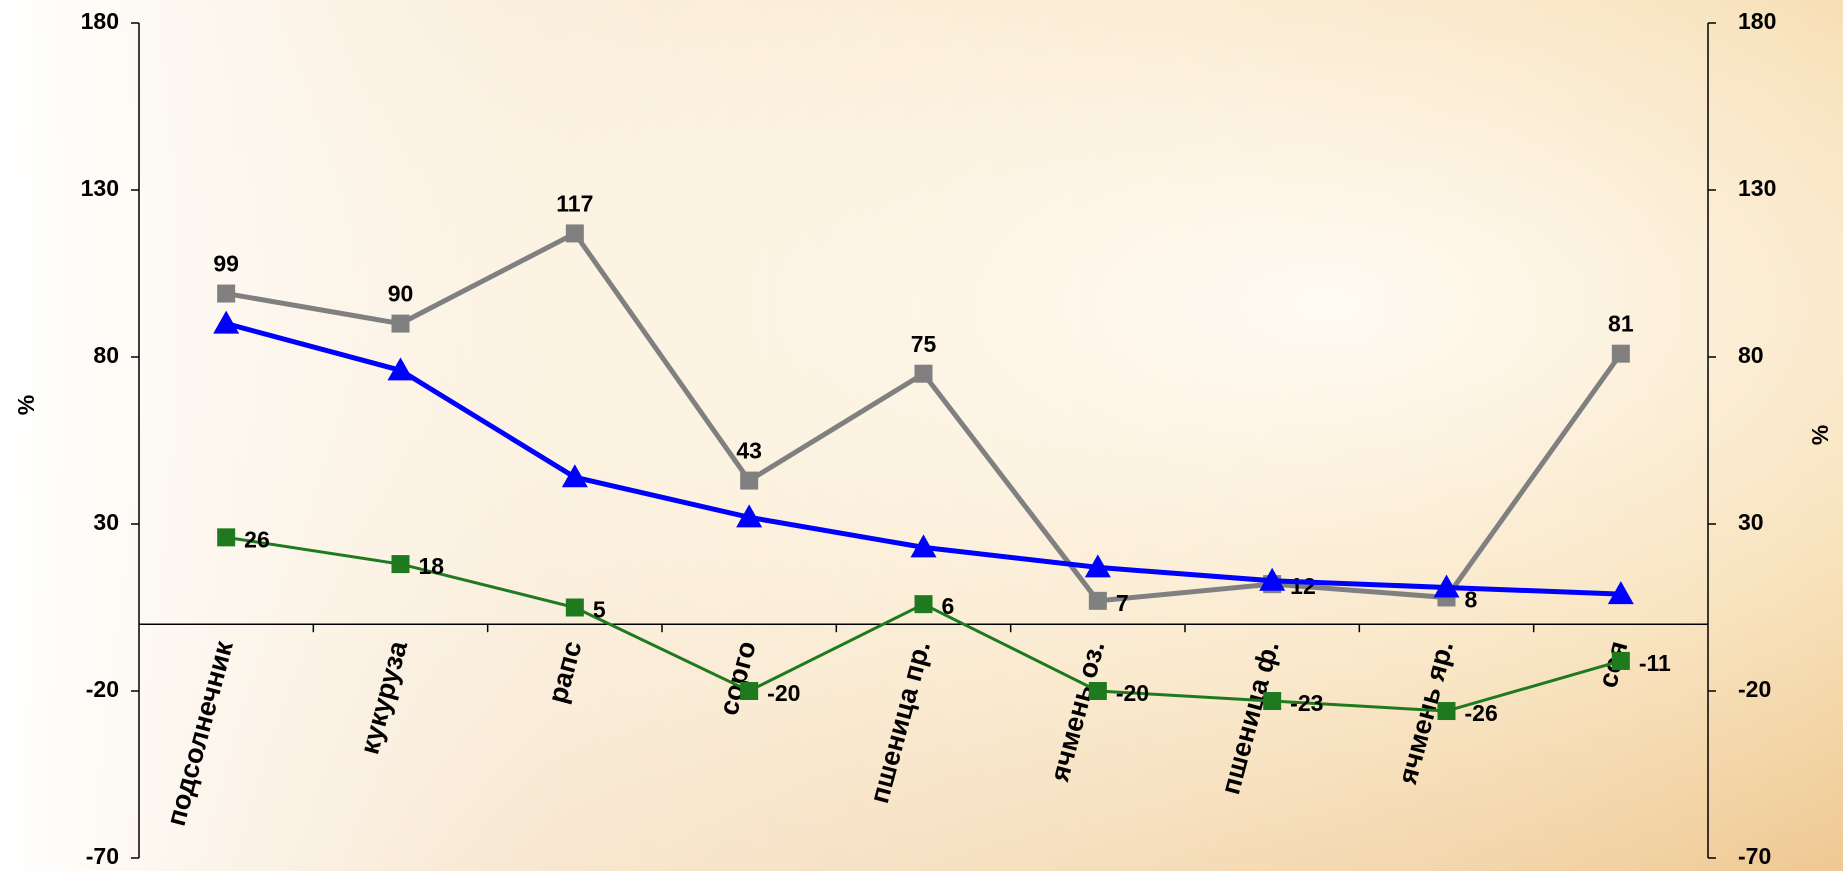  I want to click on data-label: 18, so click(432, 566).